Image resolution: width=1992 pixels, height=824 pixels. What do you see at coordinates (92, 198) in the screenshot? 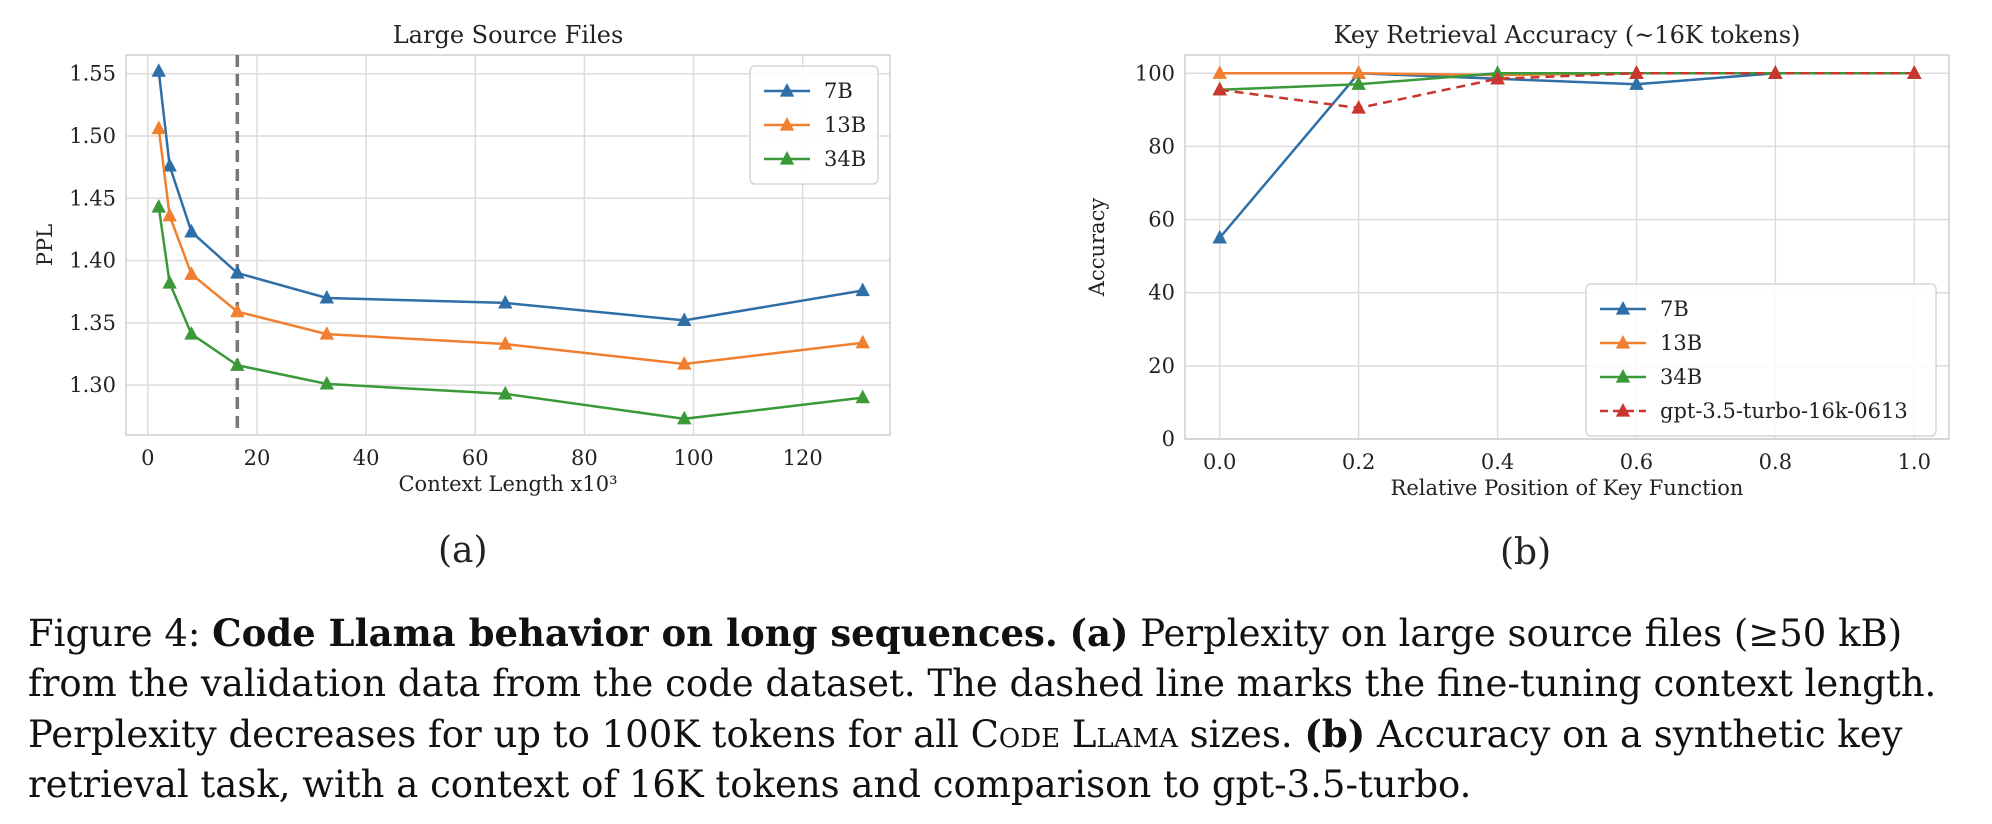
I see `y-tick-label-3: 1.45` at bounding box center [92, 198].